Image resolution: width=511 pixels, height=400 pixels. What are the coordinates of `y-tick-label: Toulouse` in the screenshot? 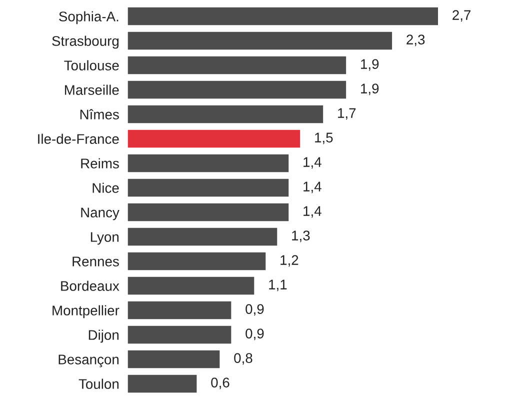 It's located at (91, 65).